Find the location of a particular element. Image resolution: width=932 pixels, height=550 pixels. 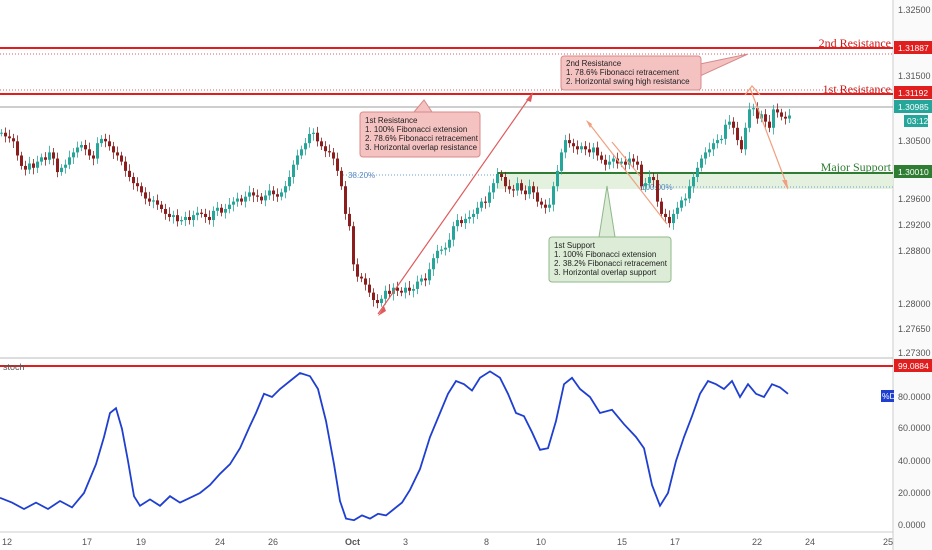

y-tick-label-0: 1.32500 is located at coordinates (914, 10).